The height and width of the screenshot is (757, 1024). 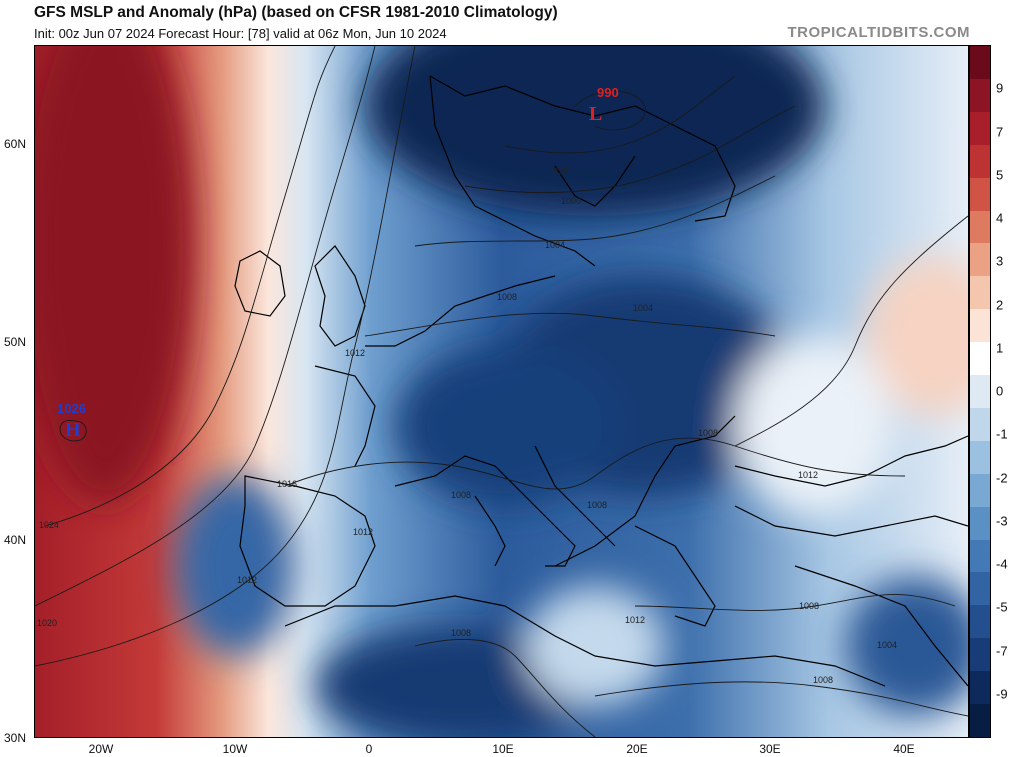 I want to click on low-pressure-value: 990, so click(x=608, y=92).